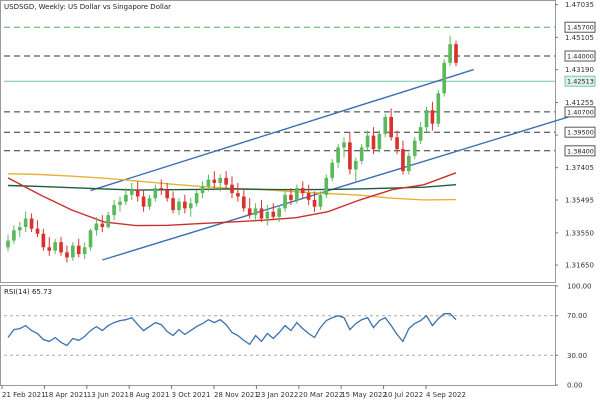  I want to click on level-price-tag-label: 1.39500, so click(580, 133).